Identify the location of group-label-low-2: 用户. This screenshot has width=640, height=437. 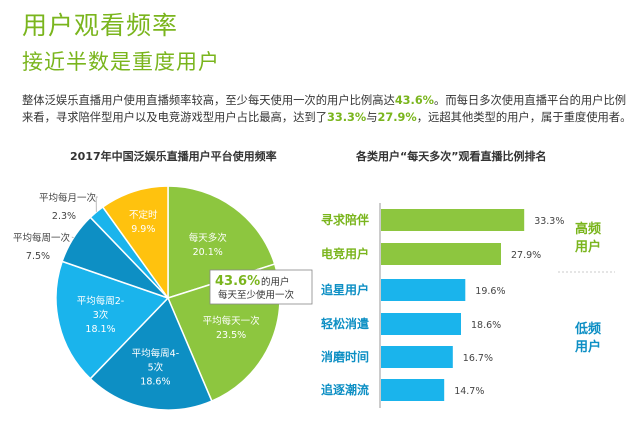
(587, 347).